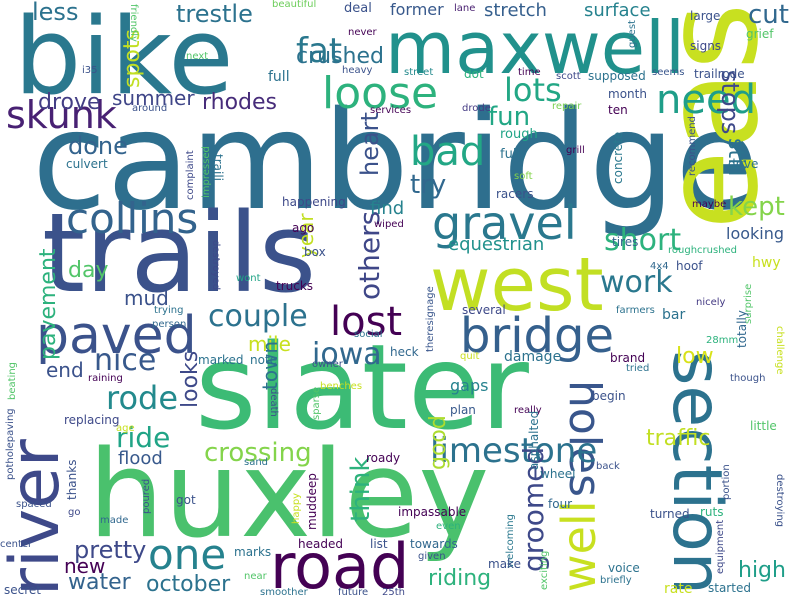 The image size is (800, 600). I want to click on word-maybe: maybe, so click(709, 204).